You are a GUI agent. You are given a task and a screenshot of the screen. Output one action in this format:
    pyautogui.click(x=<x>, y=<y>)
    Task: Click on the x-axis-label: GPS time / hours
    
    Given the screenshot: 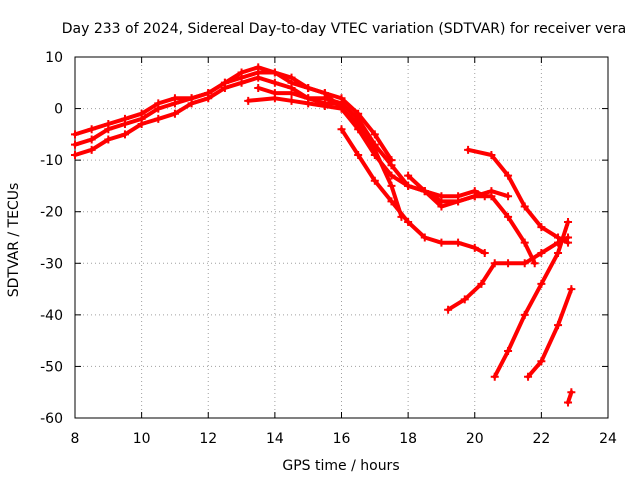 What is the action you would take?
    pyautogui.click(x=340, y=466)
    